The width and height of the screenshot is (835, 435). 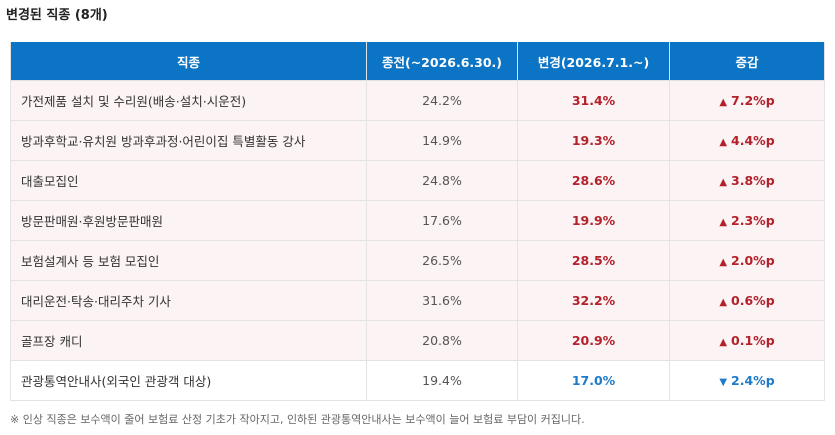 I want to click on change-value: 0.1%p, so click(x=753, y=340).